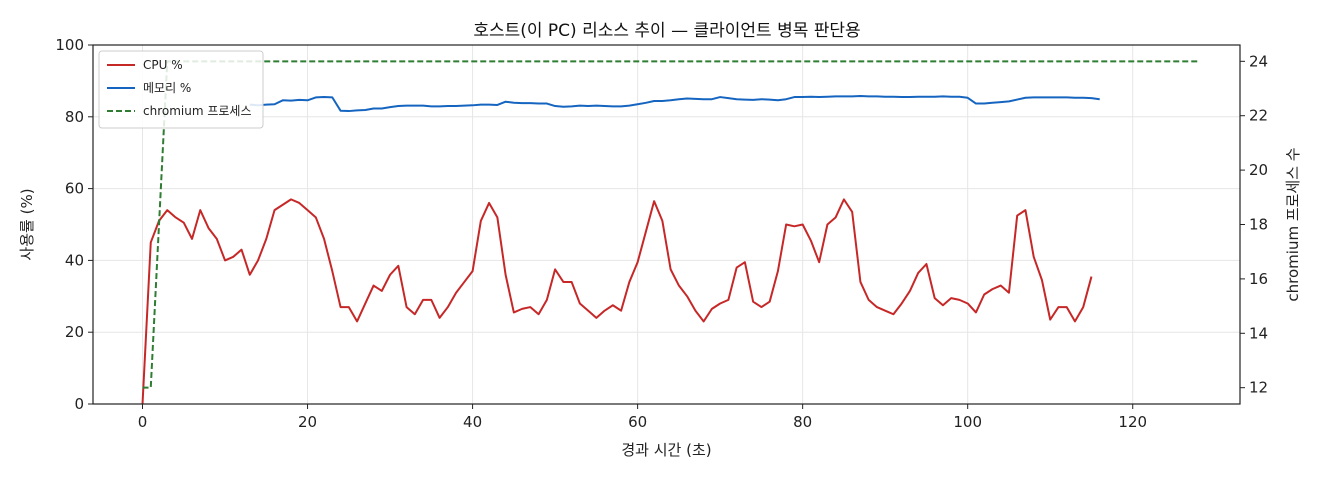 The width and height of the screenshot is (1320, 480). Describe the element at coordinates (1258, 388) in the screenshot. I see `y2-tick-label: 12` at that location.